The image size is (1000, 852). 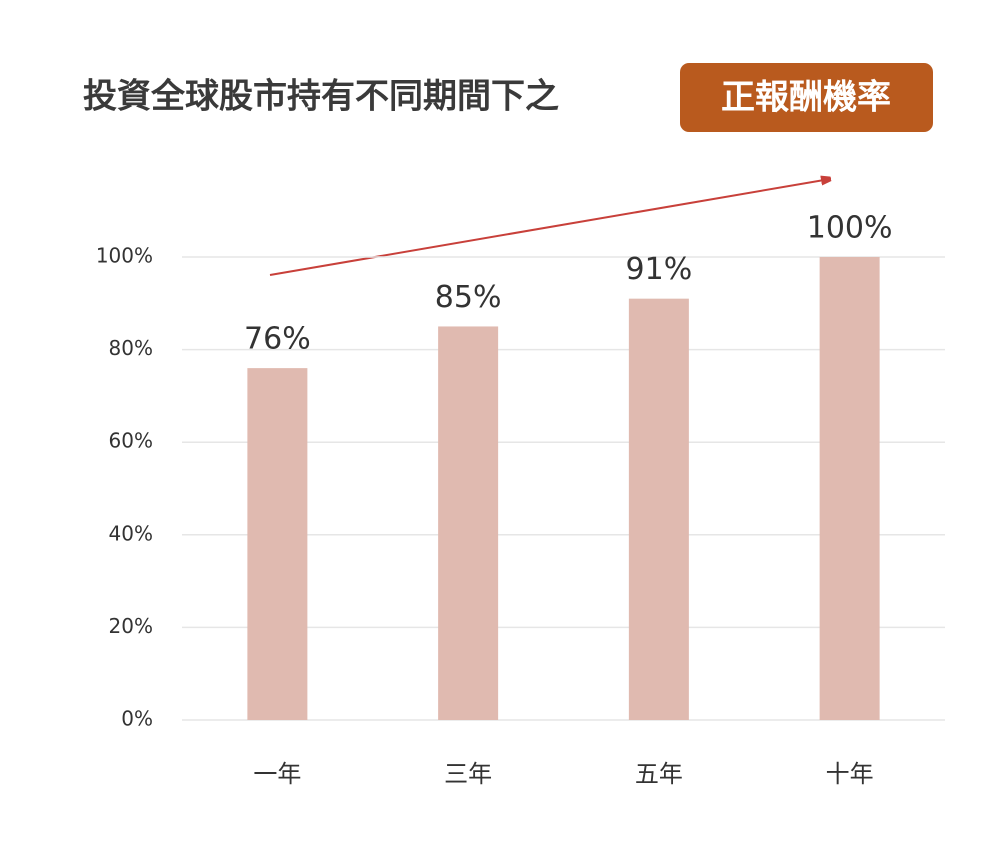 I want to click on title-badge, so click(x=806, y=97).